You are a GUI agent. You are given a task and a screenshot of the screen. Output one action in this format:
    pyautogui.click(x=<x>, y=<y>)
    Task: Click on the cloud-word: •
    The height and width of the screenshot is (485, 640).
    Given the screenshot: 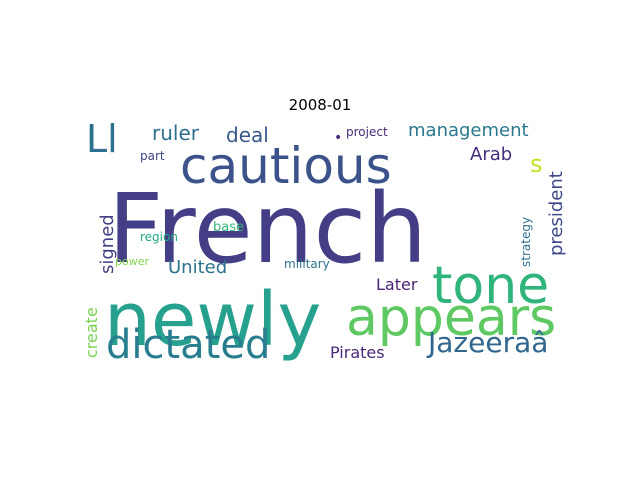 What is the action you would take?
    pyautogui.click(x=338, y=138)
    